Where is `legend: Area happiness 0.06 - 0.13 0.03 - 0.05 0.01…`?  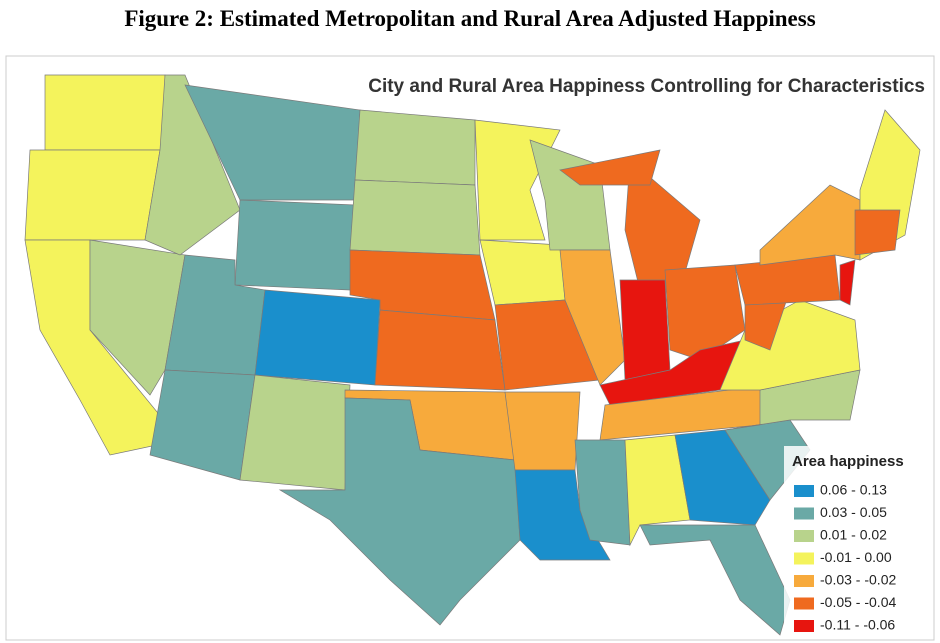 legend: Area happiness 0.06 - 0.13 0.03 - 0.05 0.01… is located at coordinates (858, 541).